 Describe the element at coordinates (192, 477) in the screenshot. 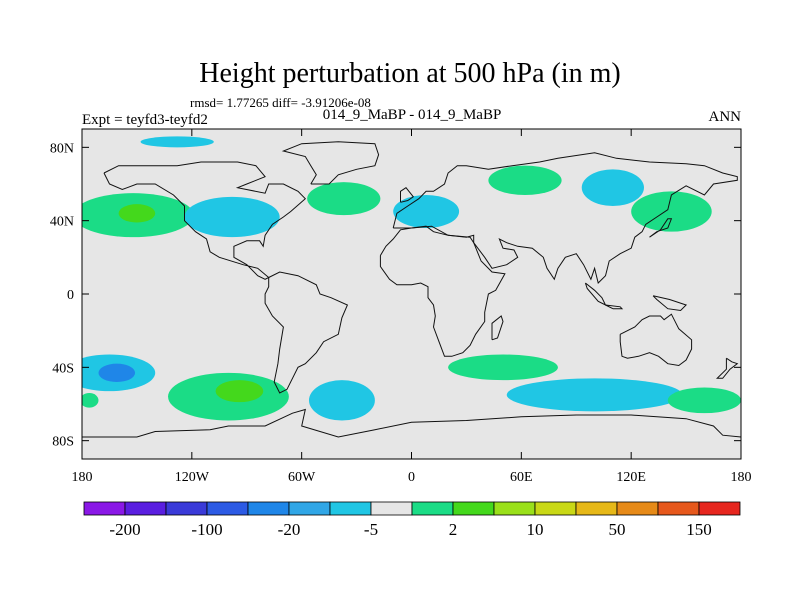

I see `x-tick-label: 120W` at that location.